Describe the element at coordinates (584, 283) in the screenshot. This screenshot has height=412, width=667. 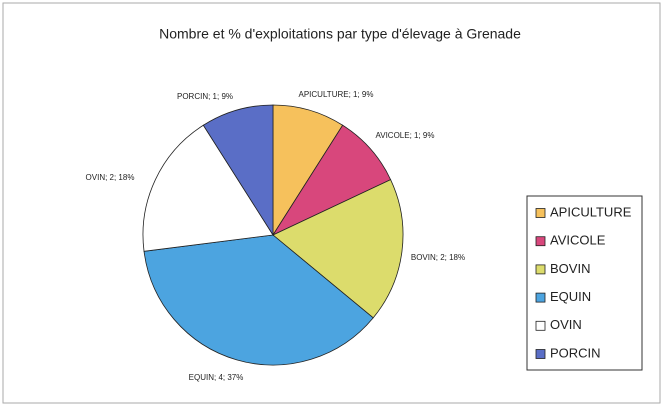
I see `legend-box` at that location.